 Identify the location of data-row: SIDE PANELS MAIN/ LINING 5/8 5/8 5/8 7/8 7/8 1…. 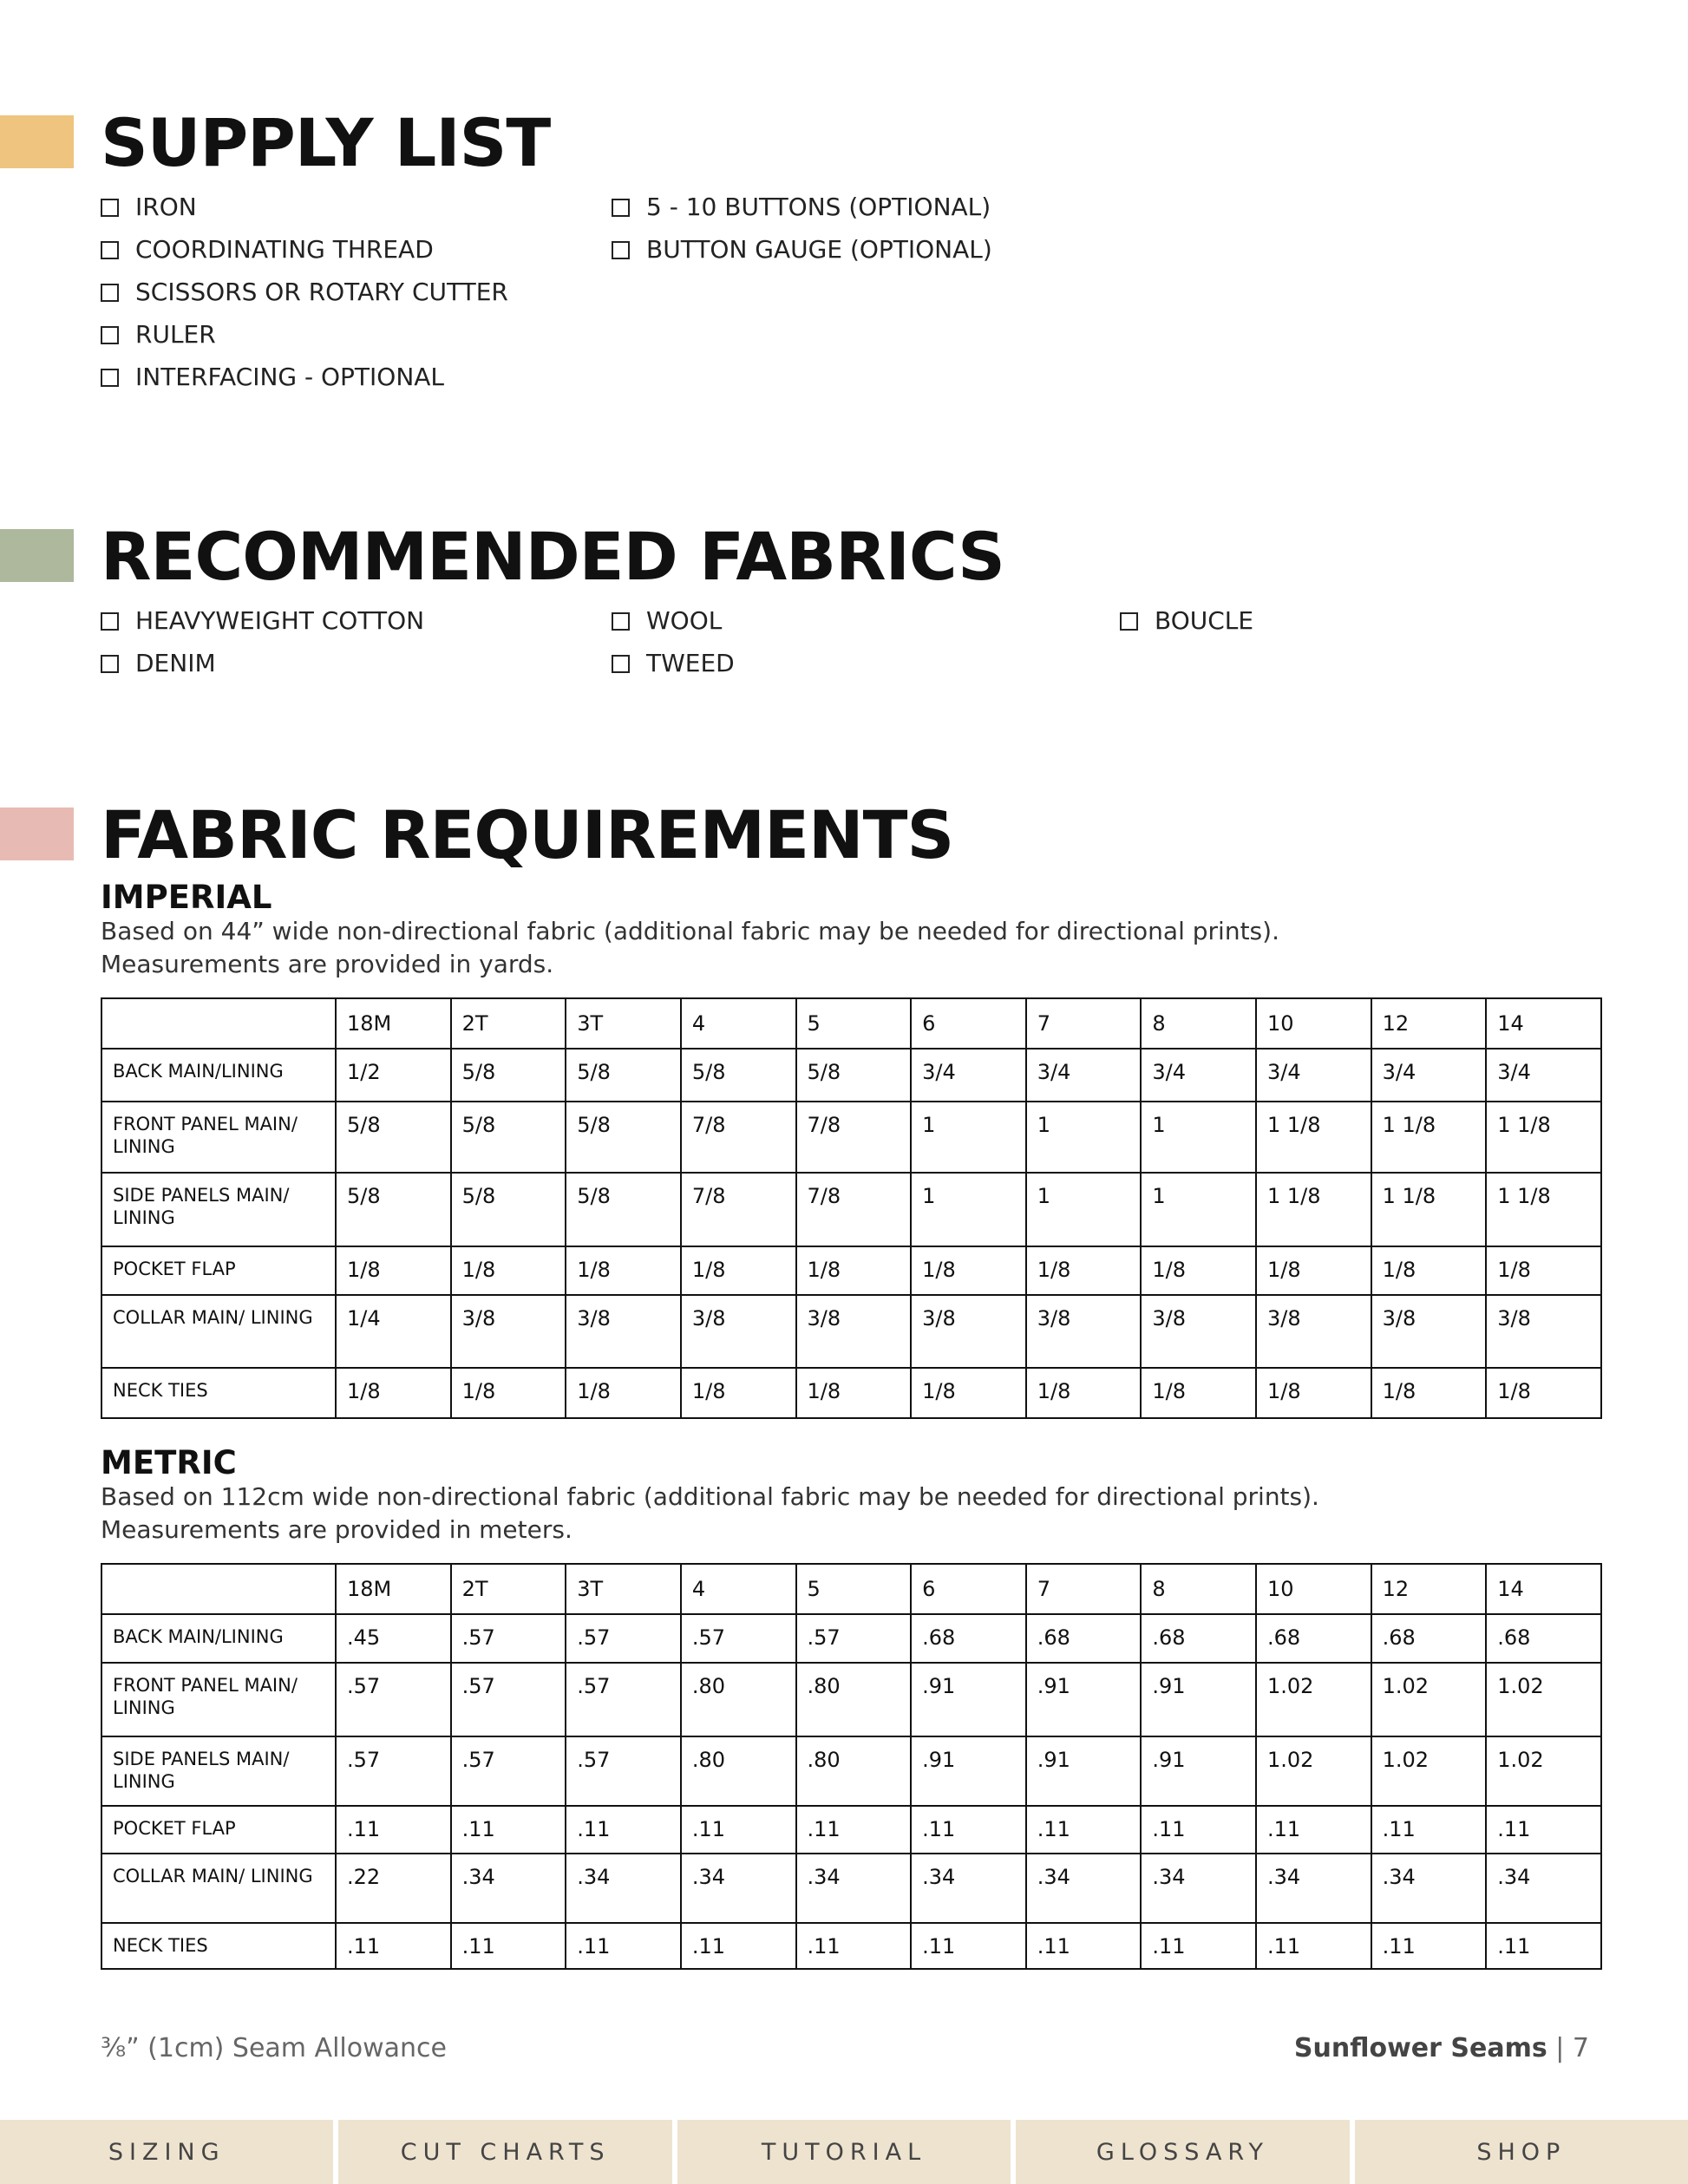
(851, 1209).